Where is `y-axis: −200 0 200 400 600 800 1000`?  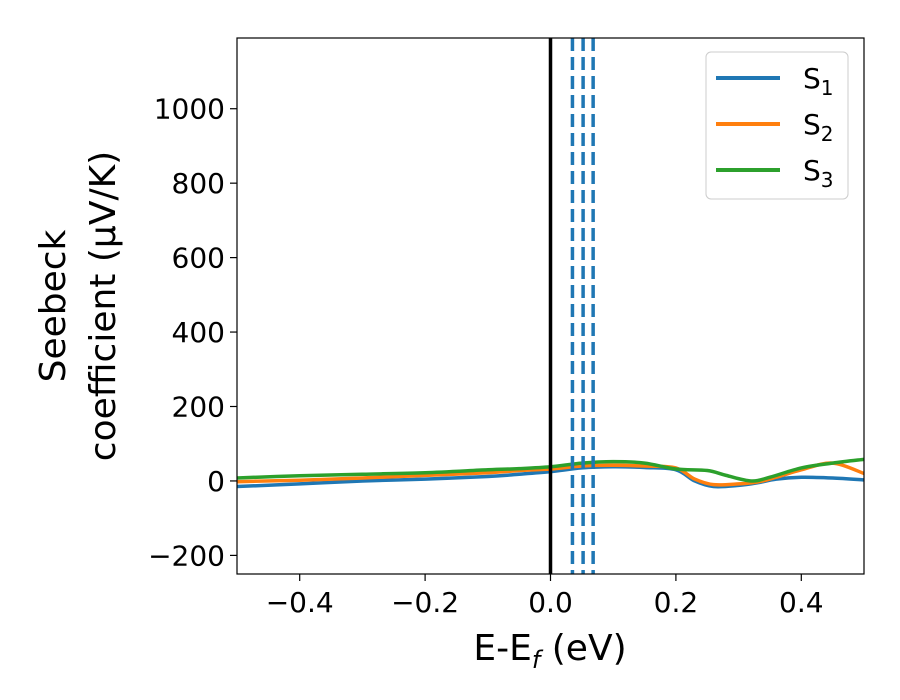 y-axis: −200 0 200 400 600 800 1000 is located at coordinates (192, 332).